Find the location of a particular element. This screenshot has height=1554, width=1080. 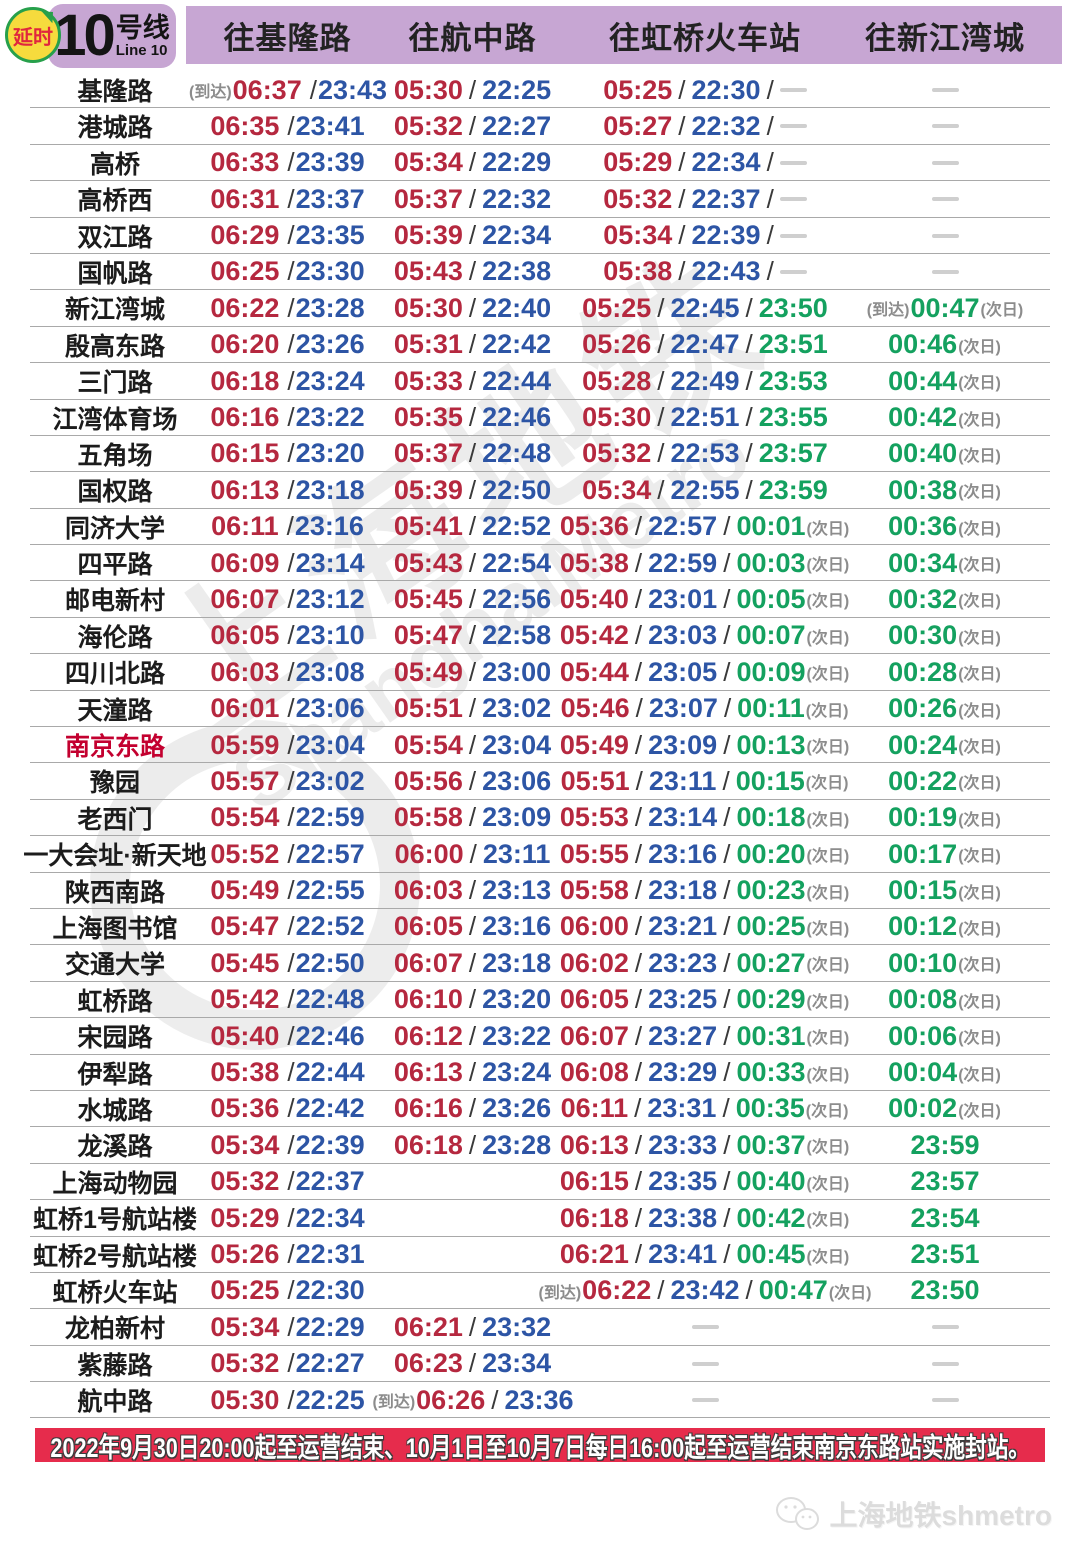

last-train-time: 23:13 is located at coordinates (517, 890).